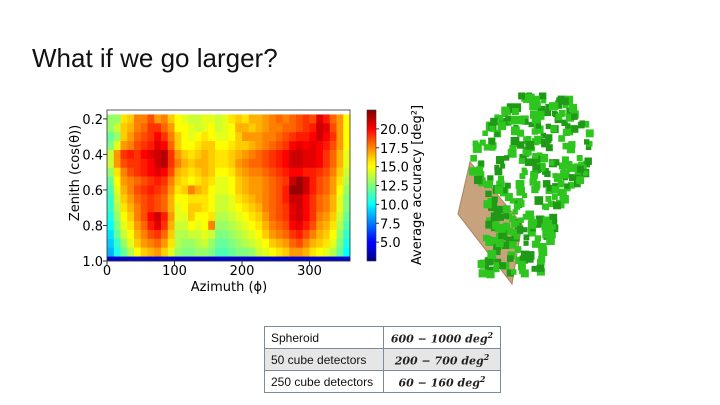  I want to click on accuracy-exponent: 2, so click(490, 334).